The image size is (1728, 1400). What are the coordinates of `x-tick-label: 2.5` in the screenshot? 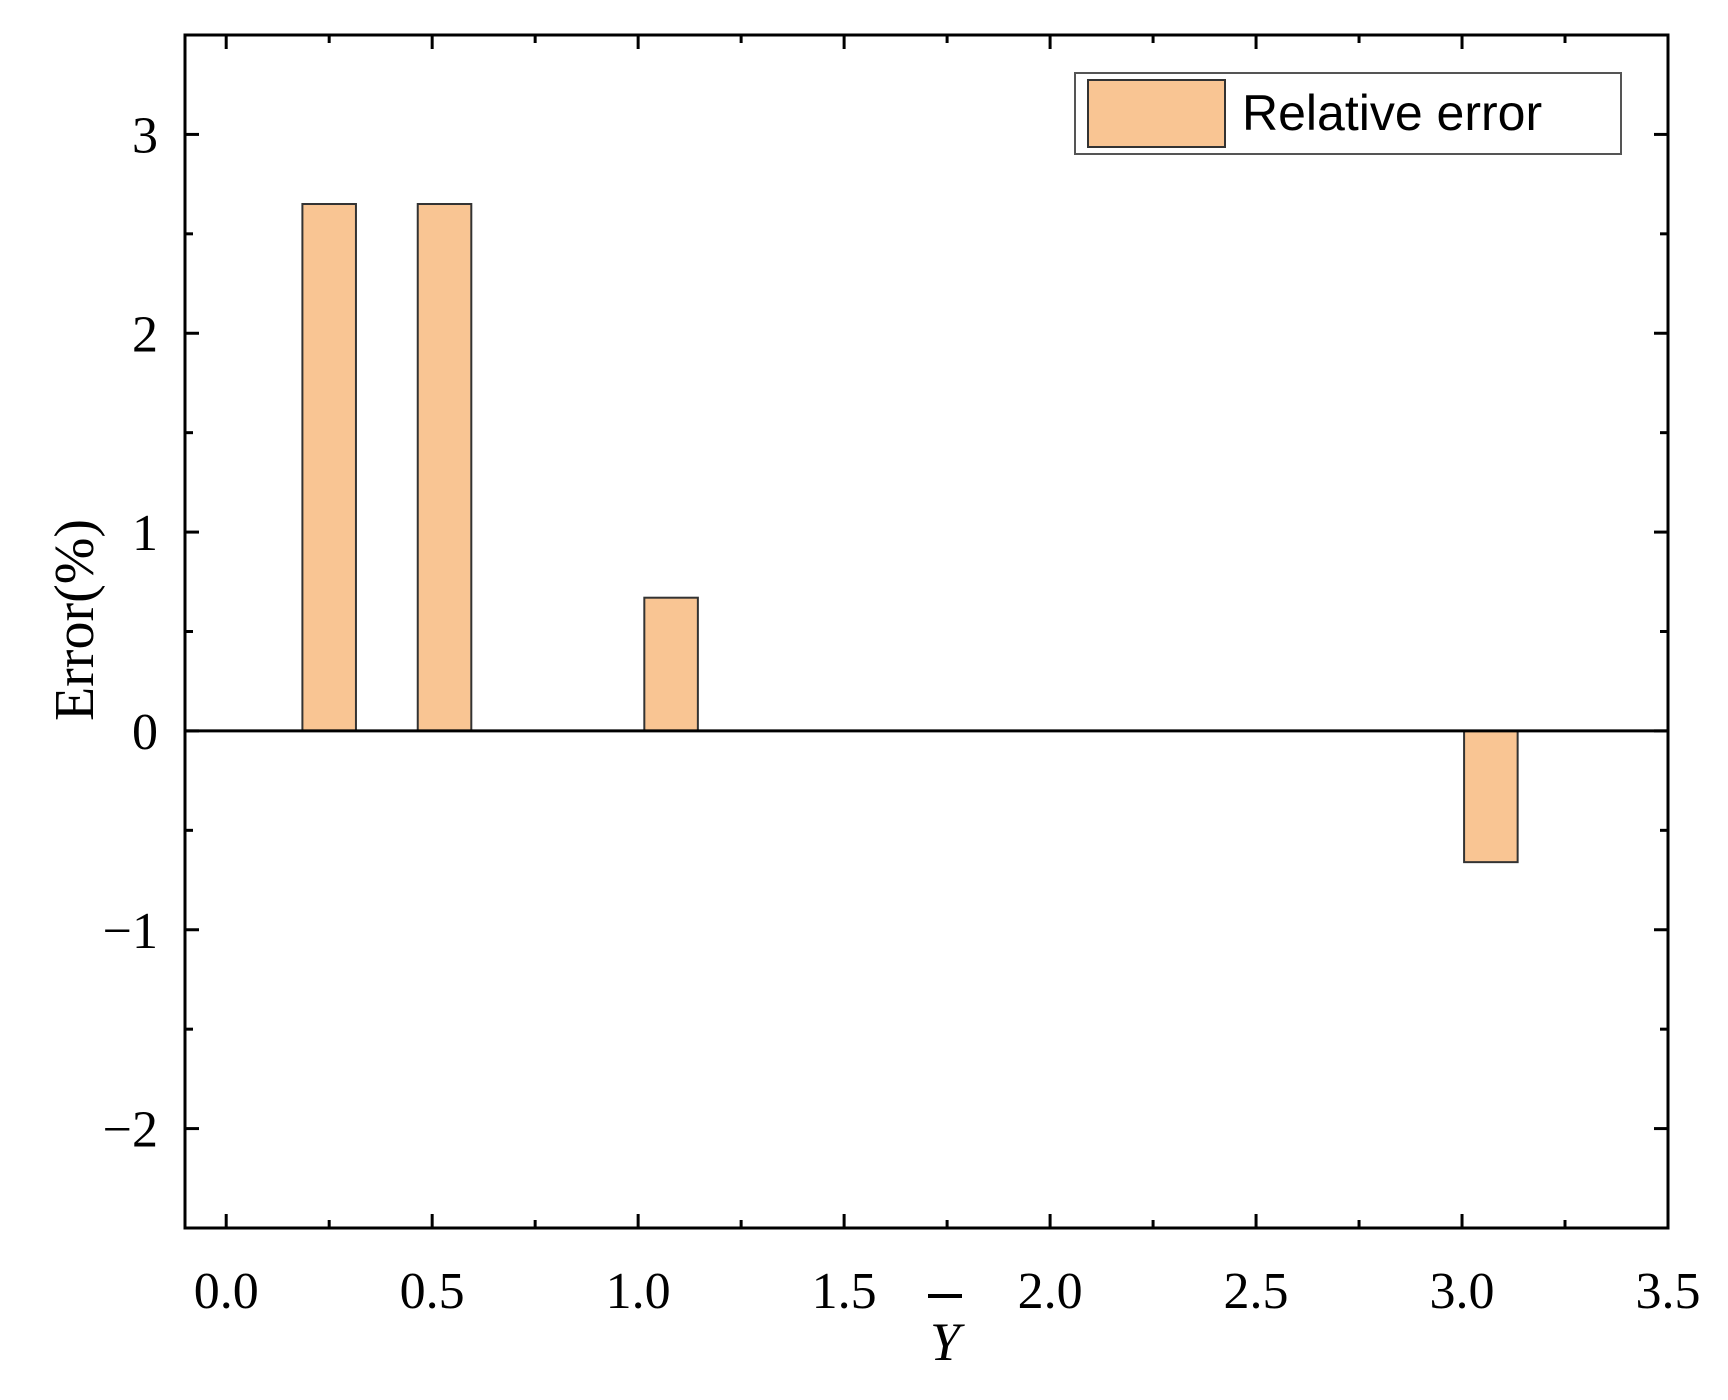 It's located at (1256, 1291).